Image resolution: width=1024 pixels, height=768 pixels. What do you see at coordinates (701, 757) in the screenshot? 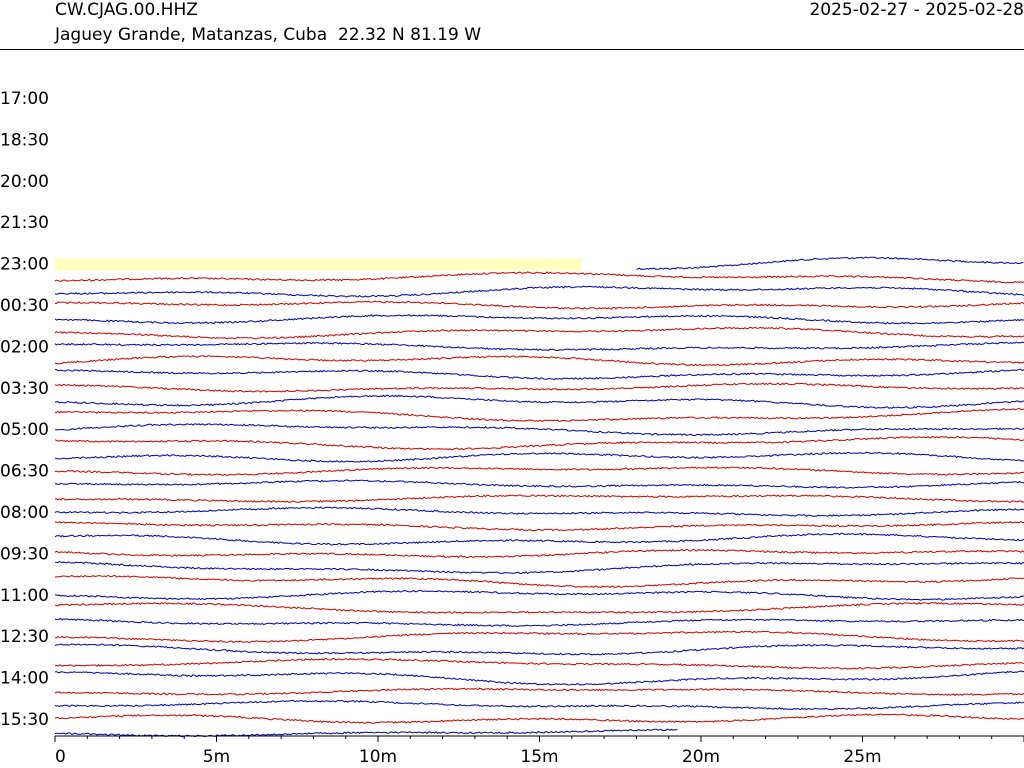
I see `x-tick-label: 20m` at bounding box center [701, 757].